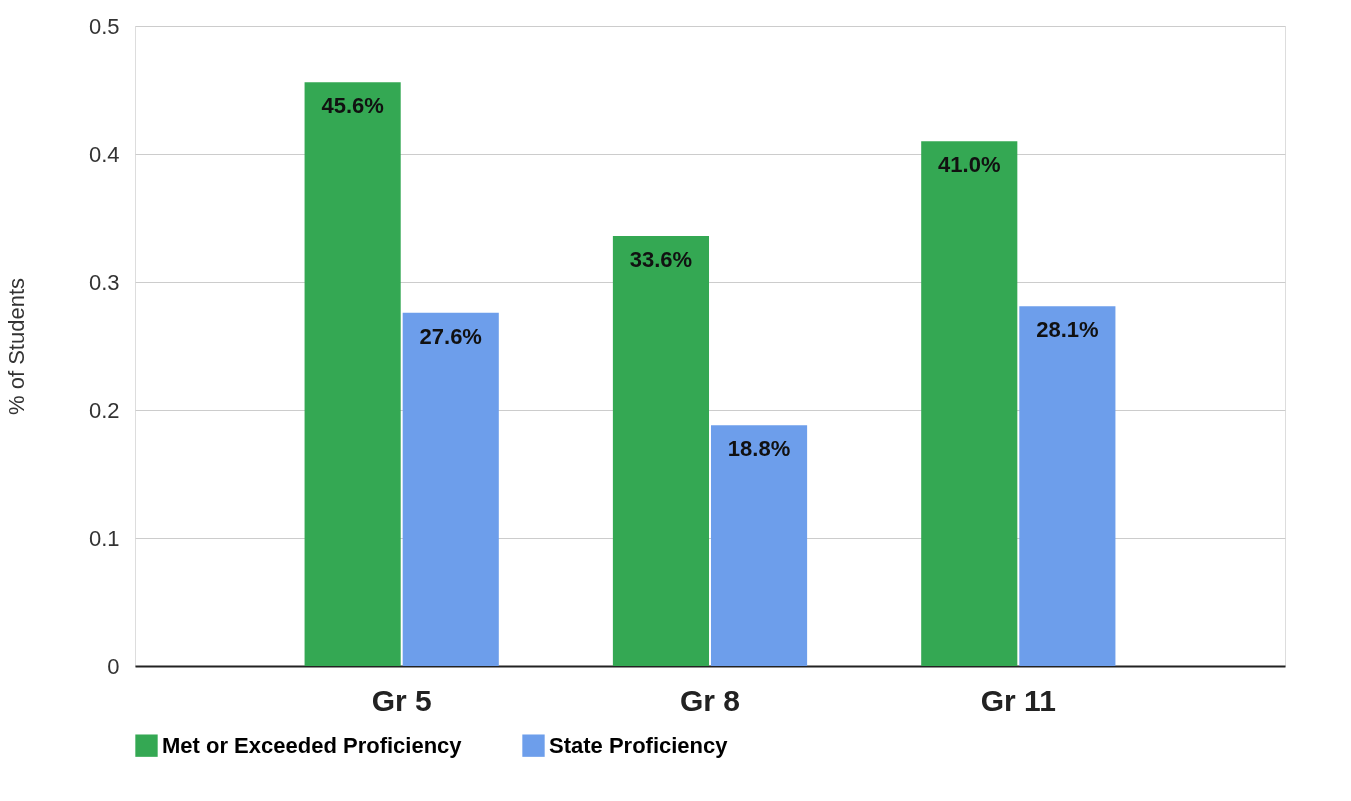 The width and height of the screenshot is (1351, 801). I want to click on y-tick-label: 0.5, so click(104, 26).